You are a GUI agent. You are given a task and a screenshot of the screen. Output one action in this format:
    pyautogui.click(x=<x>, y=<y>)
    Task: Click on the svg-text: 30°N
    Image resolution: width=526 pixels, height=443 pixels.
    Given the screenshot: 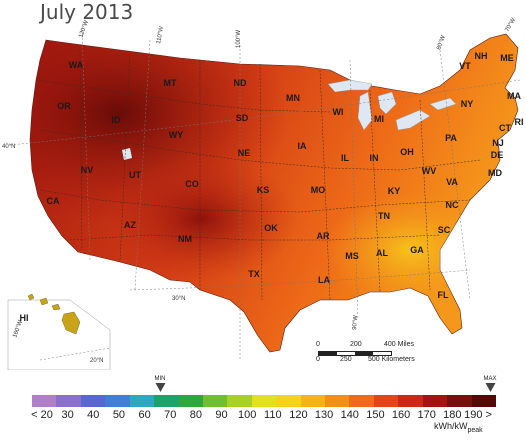 What is the action you would take?
    pyautogui.click(x=178, y=299)
    